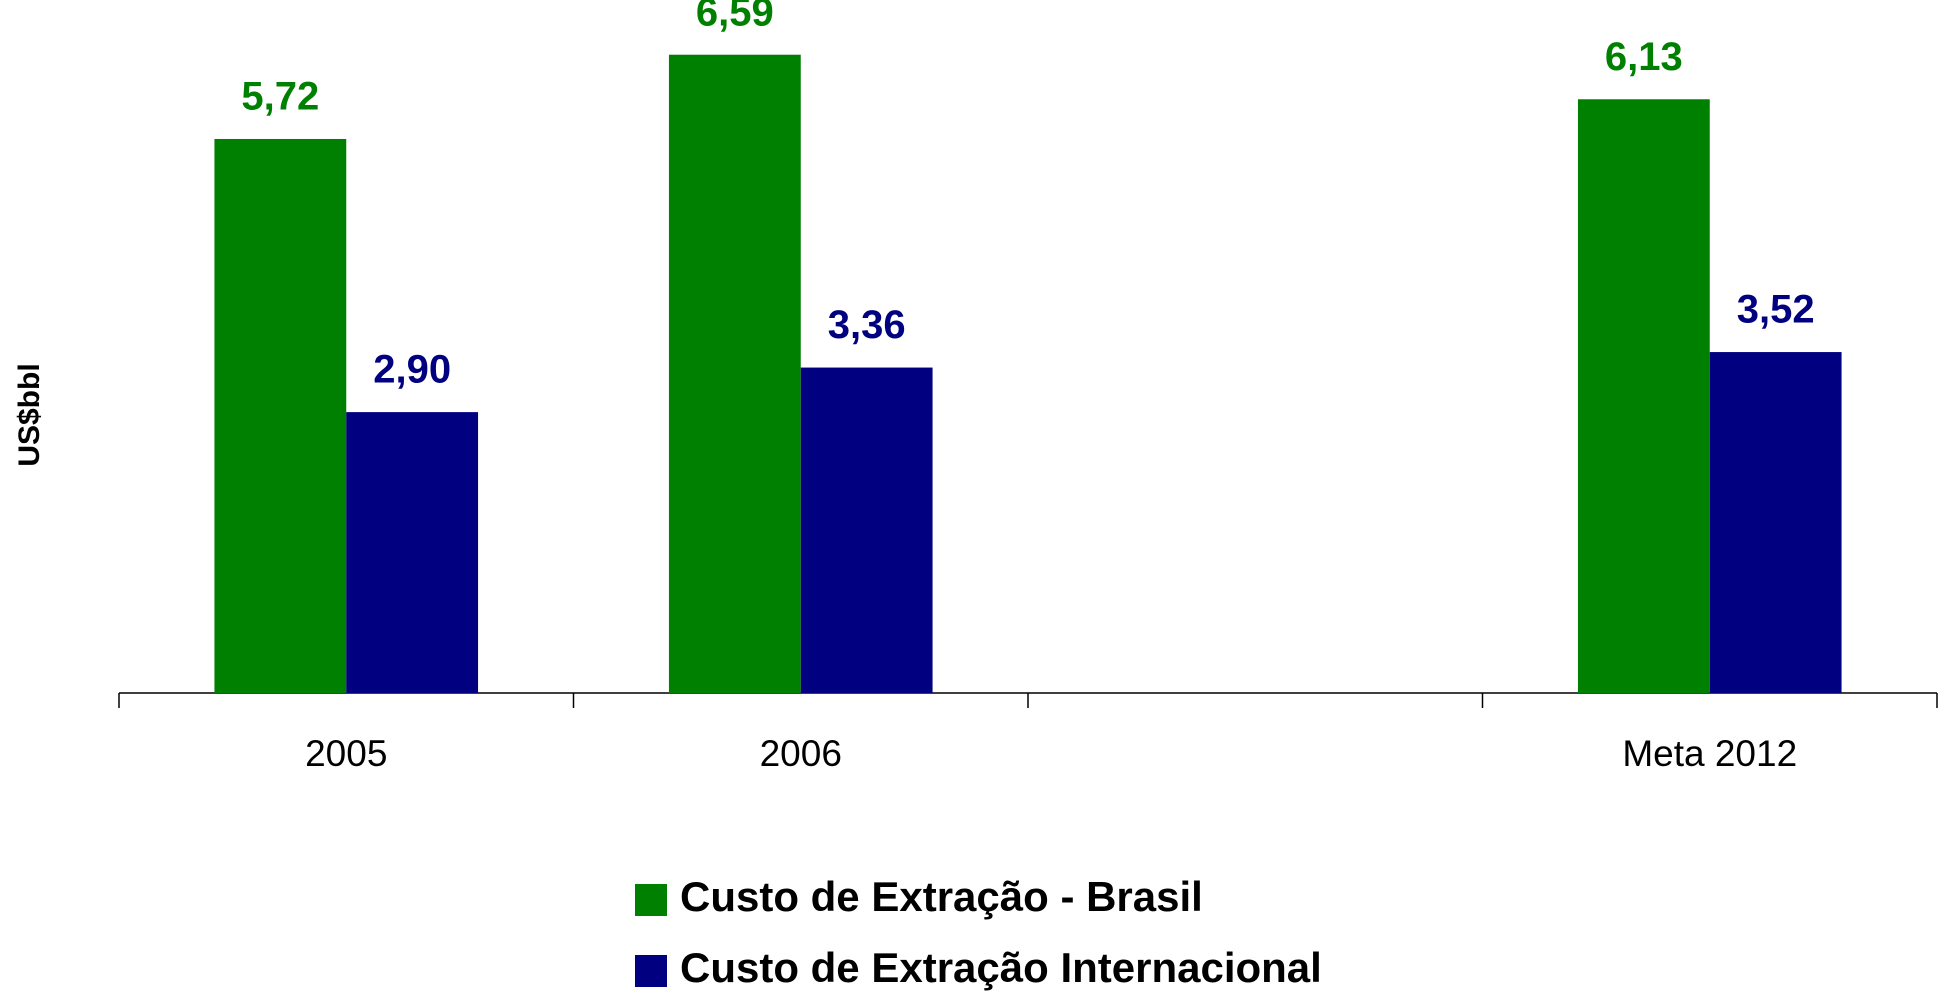 This screenshot has height=999, width=1944. I want to click on x-tick-label: 2006, so click(801, 753).